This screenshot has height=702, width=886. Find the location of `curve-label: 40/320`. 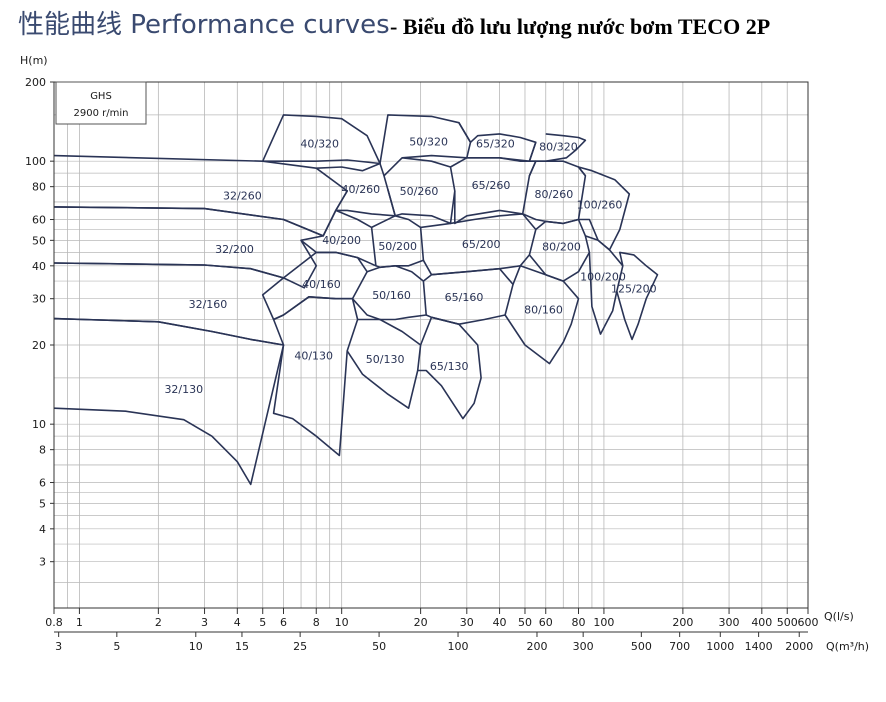

curve-label: 40/320 is located at coordinates (319, 144).